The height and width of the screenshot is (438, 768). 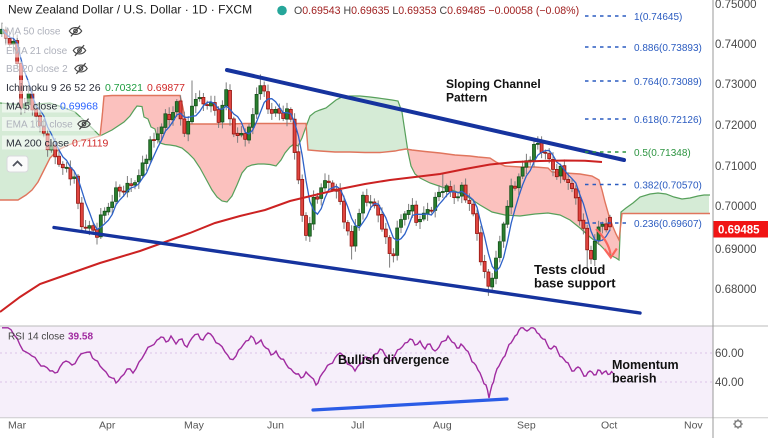 What do you see at coordinates (739, 231) in the screenshot?
I see `svg-text: 0.69485` at bounding box center [739, 231].